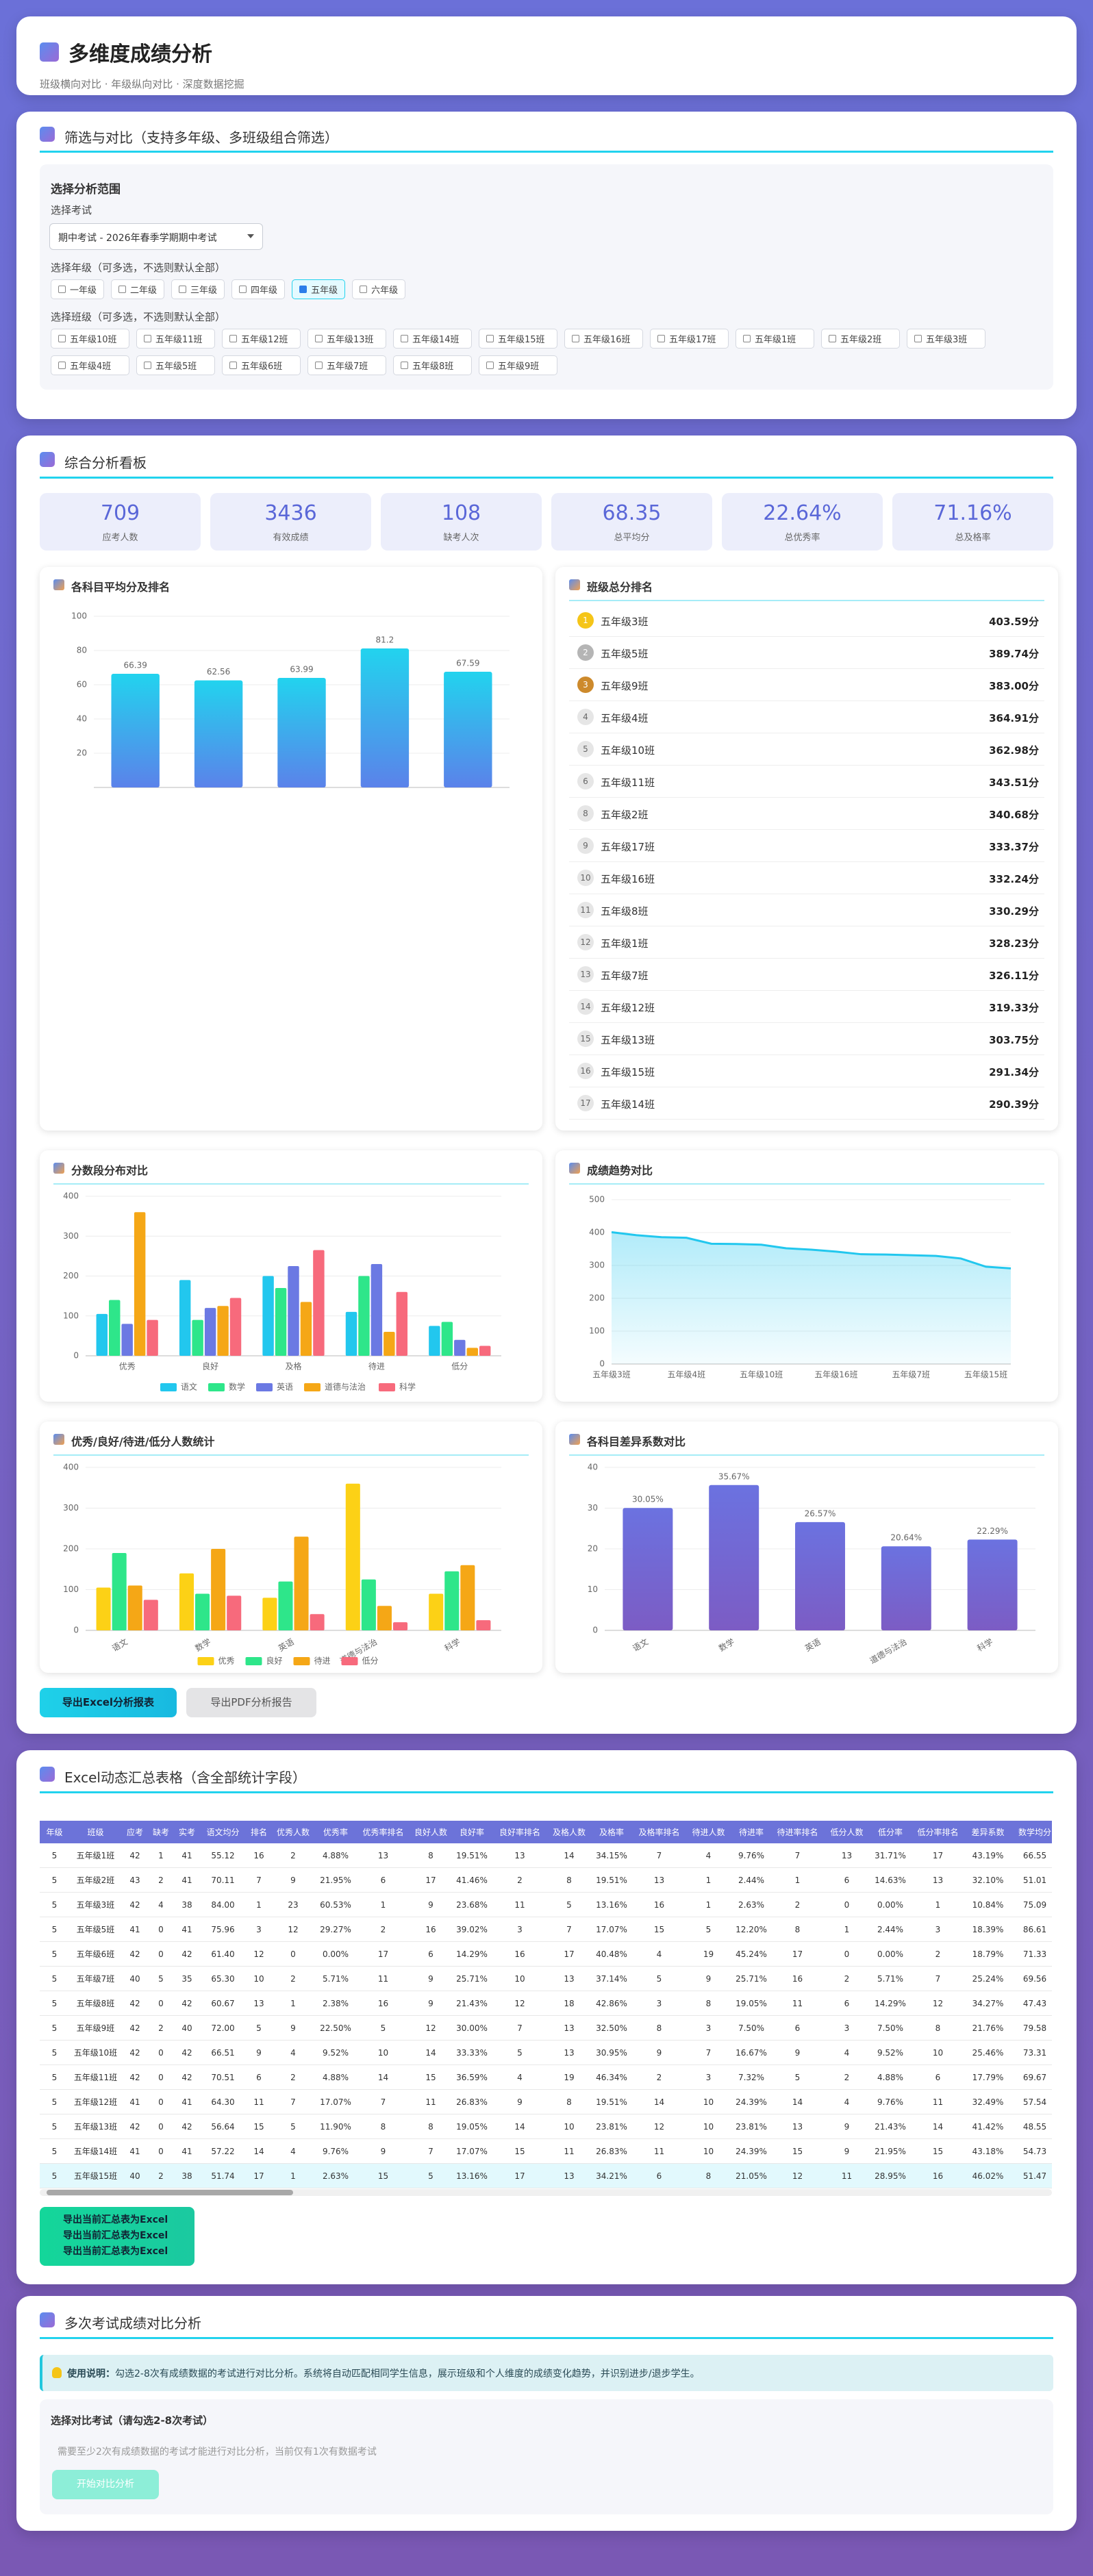 The width and height of the screenshot is (1093, 2576). What do you see at coordinates (54, 1855) in the screenshot?
I see `table-cell: 5` at bounding box center [54, 1855].